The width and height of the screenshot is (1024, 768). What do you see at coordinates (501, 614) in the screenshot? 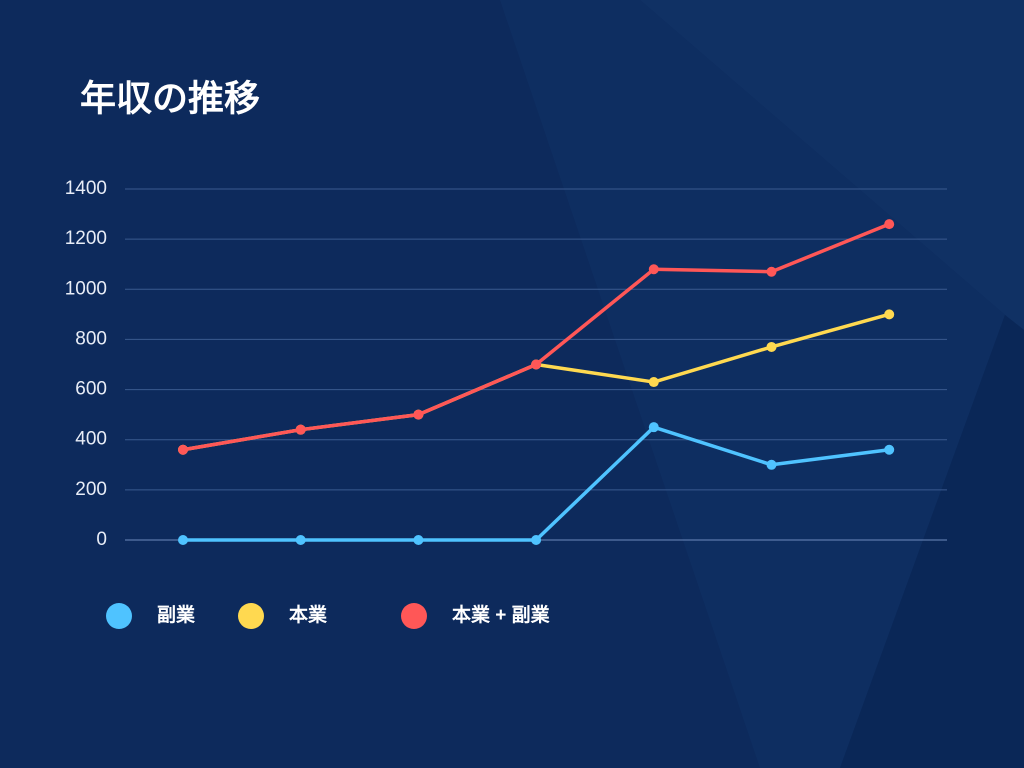
I see `legend-label: 本業 + 副業` at bounding box center [501, 614].